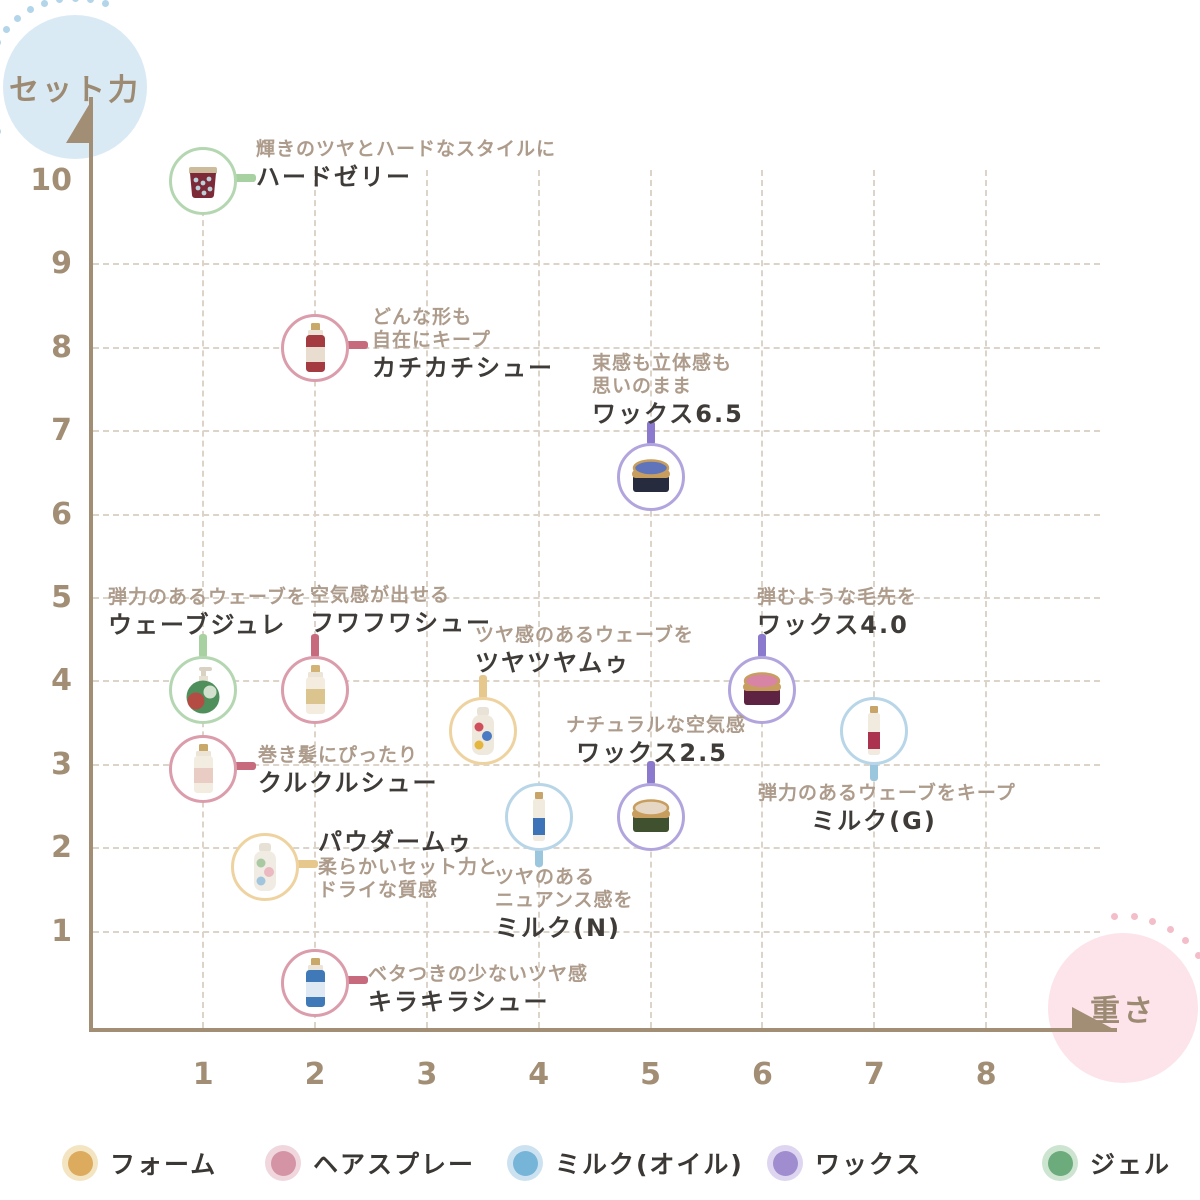 The image size is (1200, 1200). Describe the element at coordinates (401, 623) in the screenshot. I see `product-name: フワフワシュー` at that location.